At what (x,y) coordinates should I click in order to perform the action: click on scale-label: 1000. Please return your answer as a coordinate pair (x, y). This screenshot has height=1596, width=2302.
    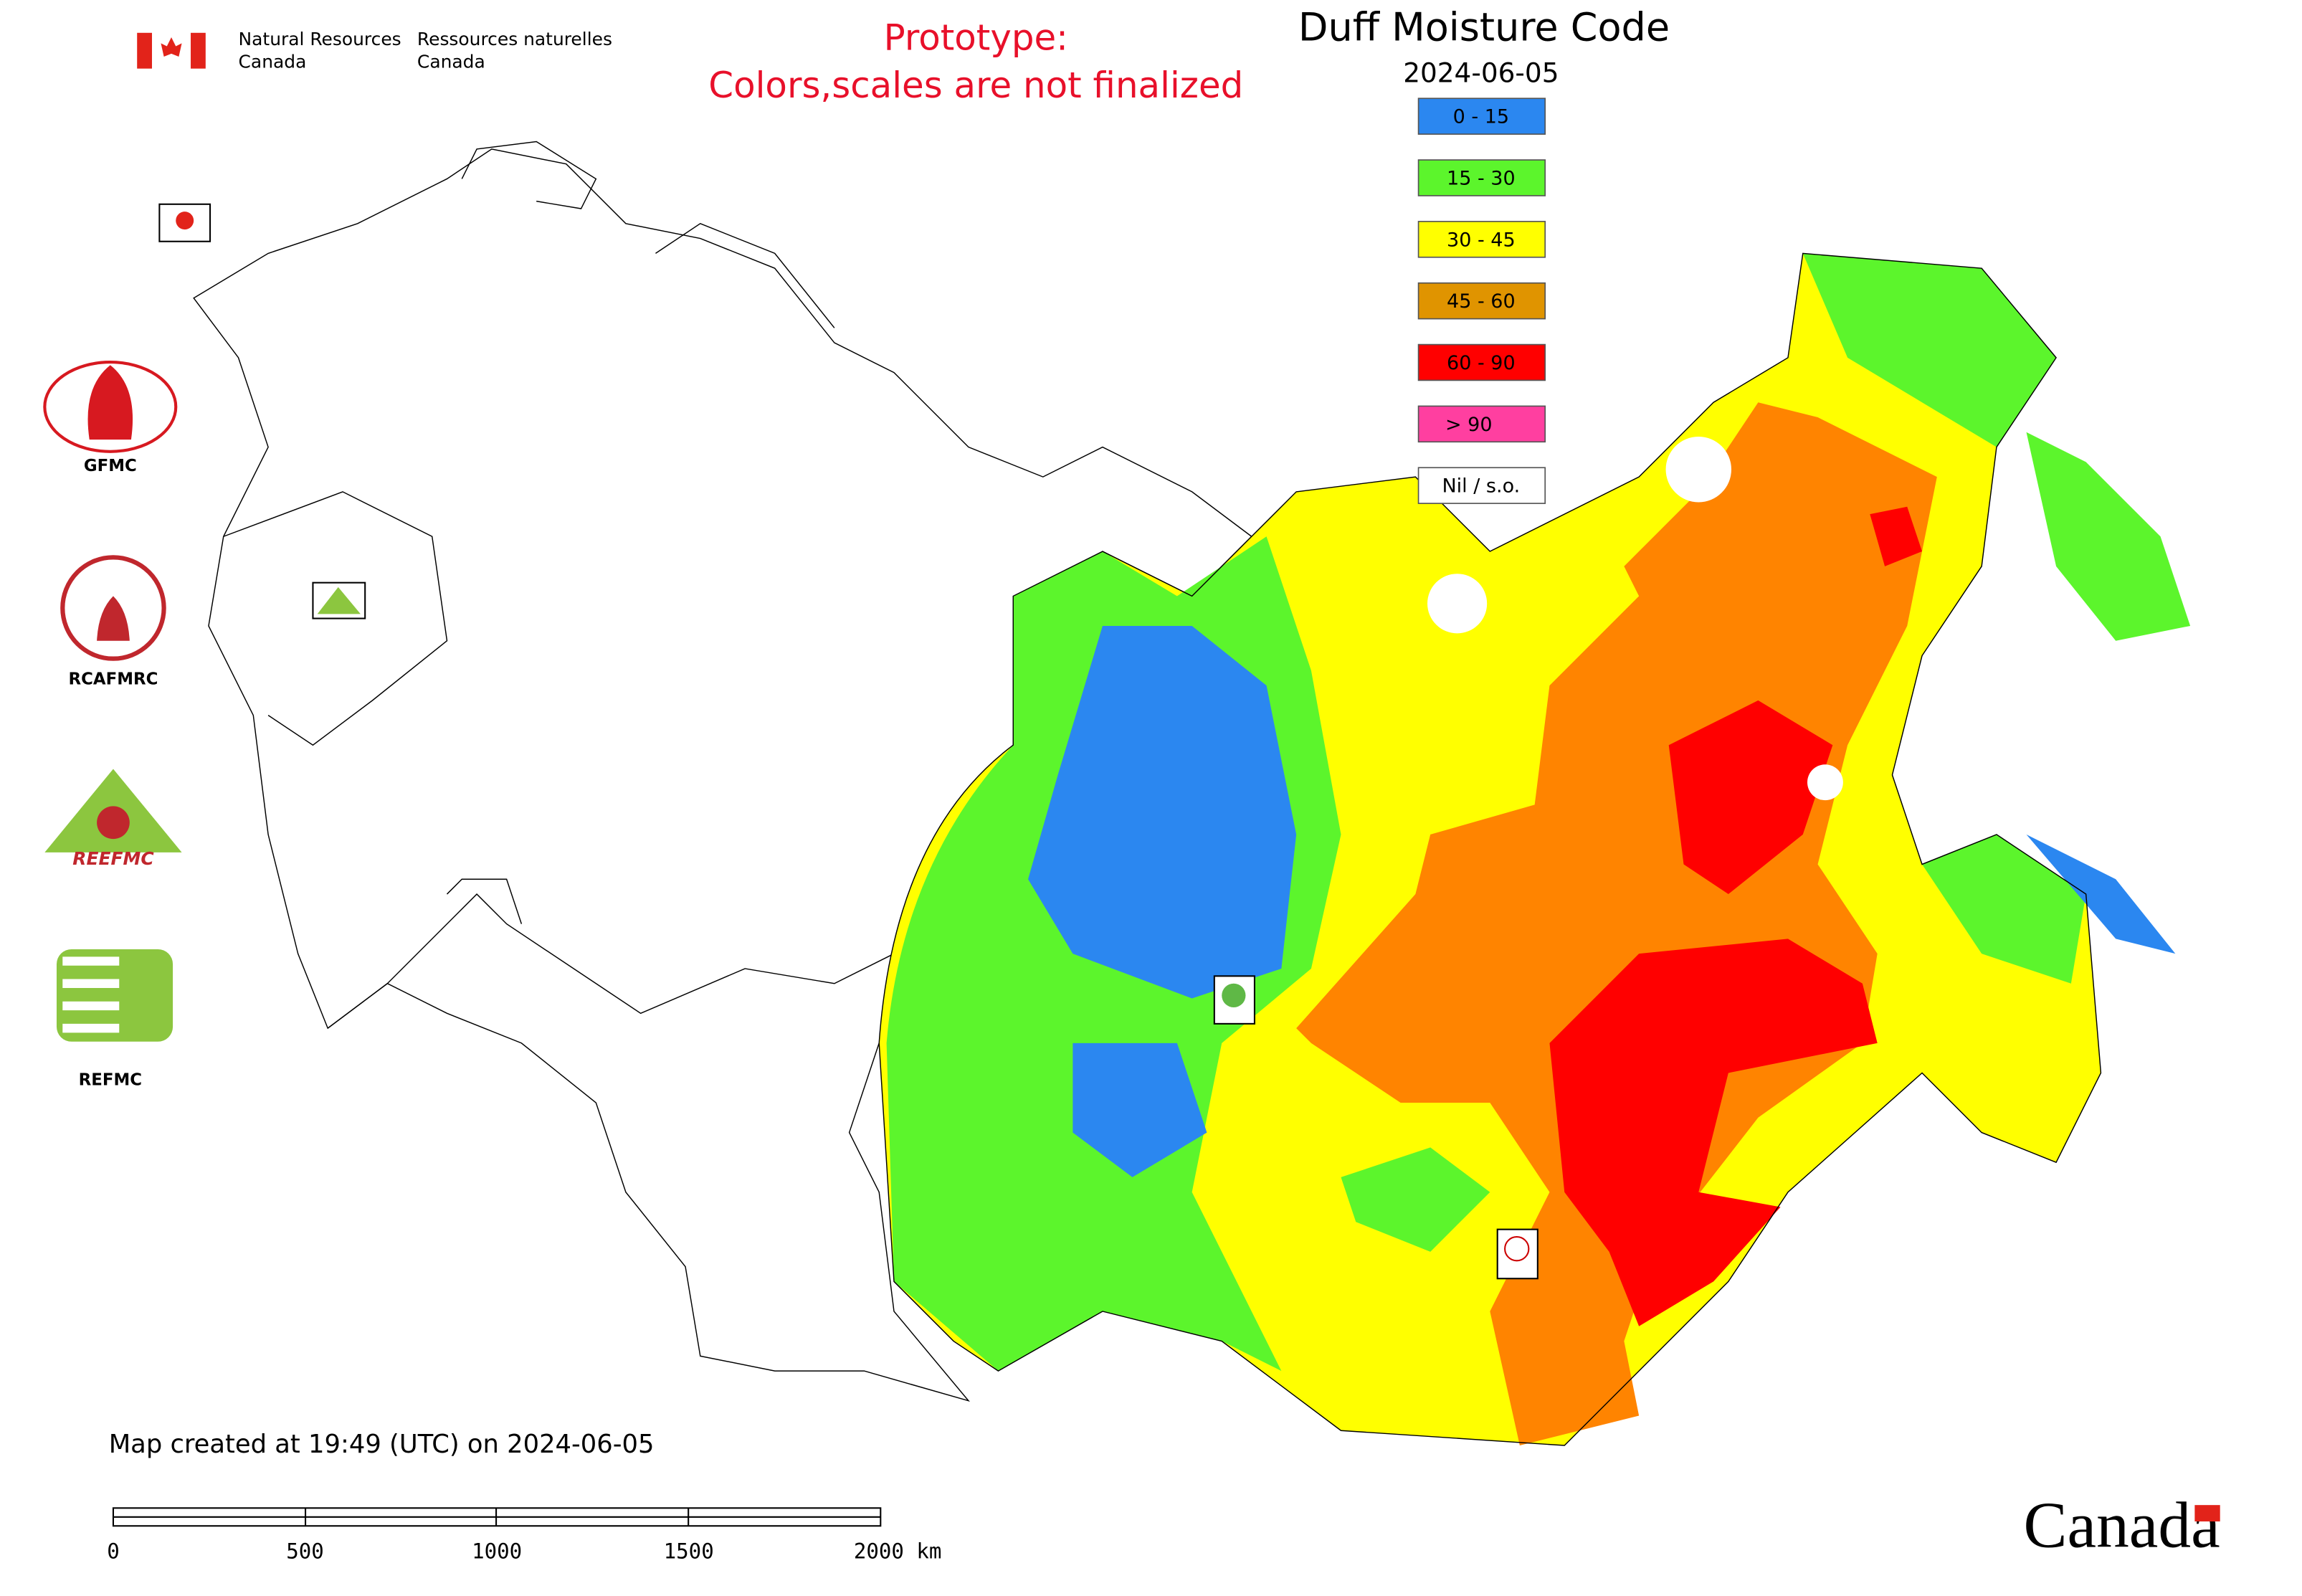
    Looking at the image, I should click on (497, 1551).